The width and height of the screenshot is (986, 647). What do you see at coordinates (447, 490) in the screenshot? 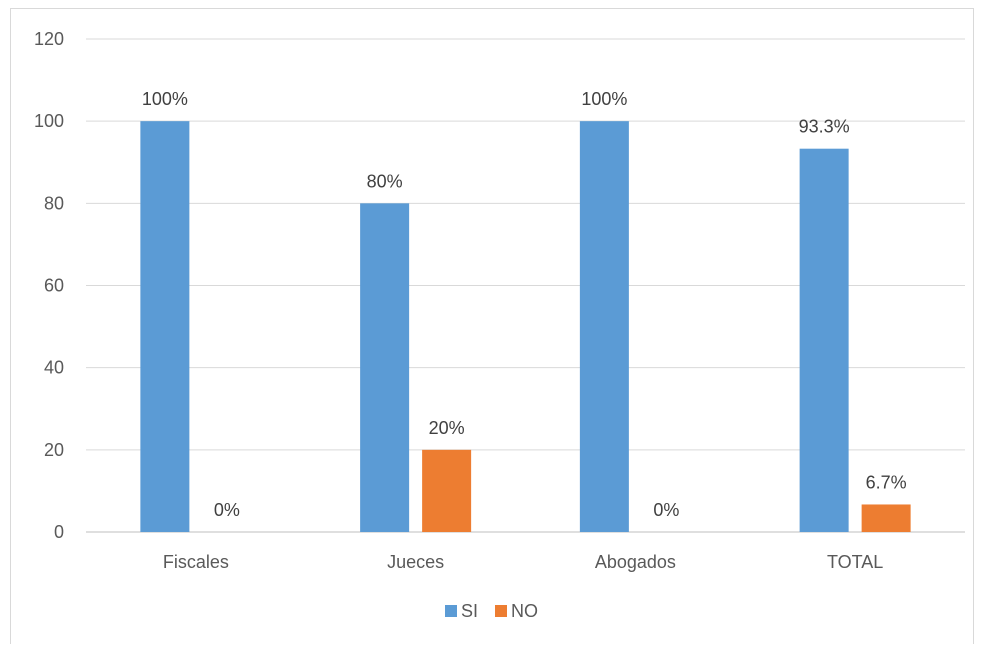
I see `bar-no-jueces` at bounding box center [447, 490].